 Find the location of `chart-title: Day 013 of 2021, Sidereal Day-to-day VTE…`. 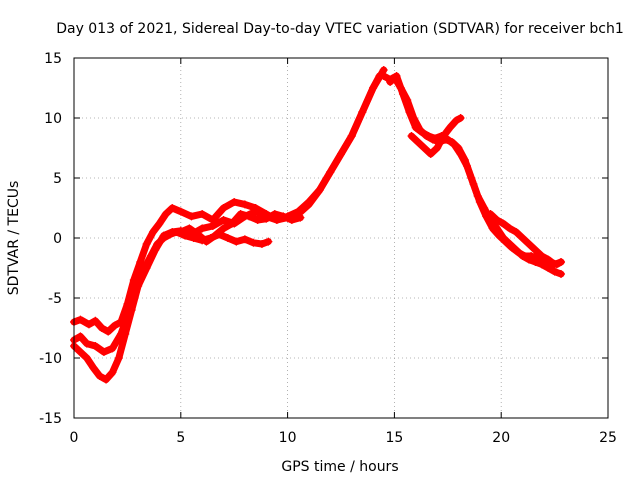

chart-title: Day 013 of 2021, Sidereal Day-to-day VTE… is located at coordinates (340, 29).